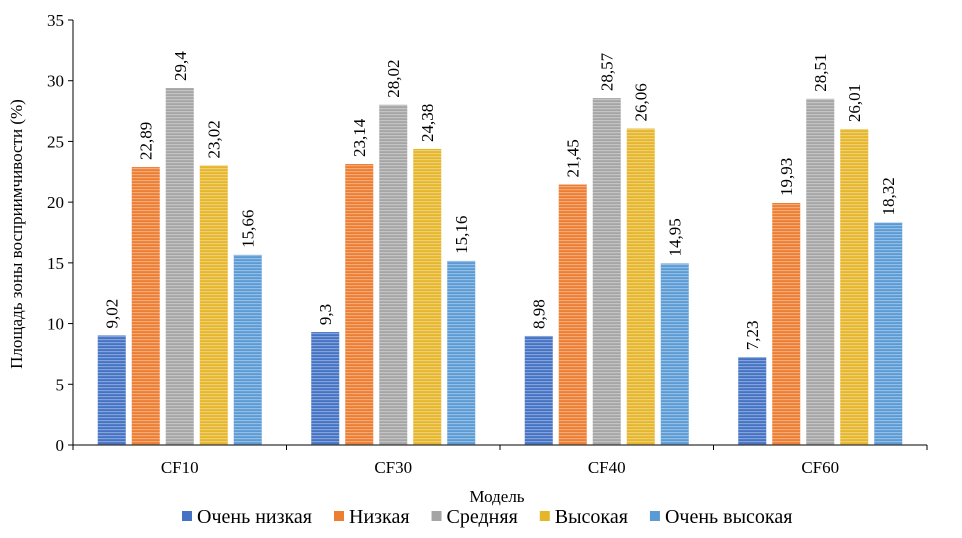 Image resolution: width=962 pixels, height=538 pixels. Describe the element at coordinates (214, 139) in the screenshot. I see `data-label: 23,02` at that location.